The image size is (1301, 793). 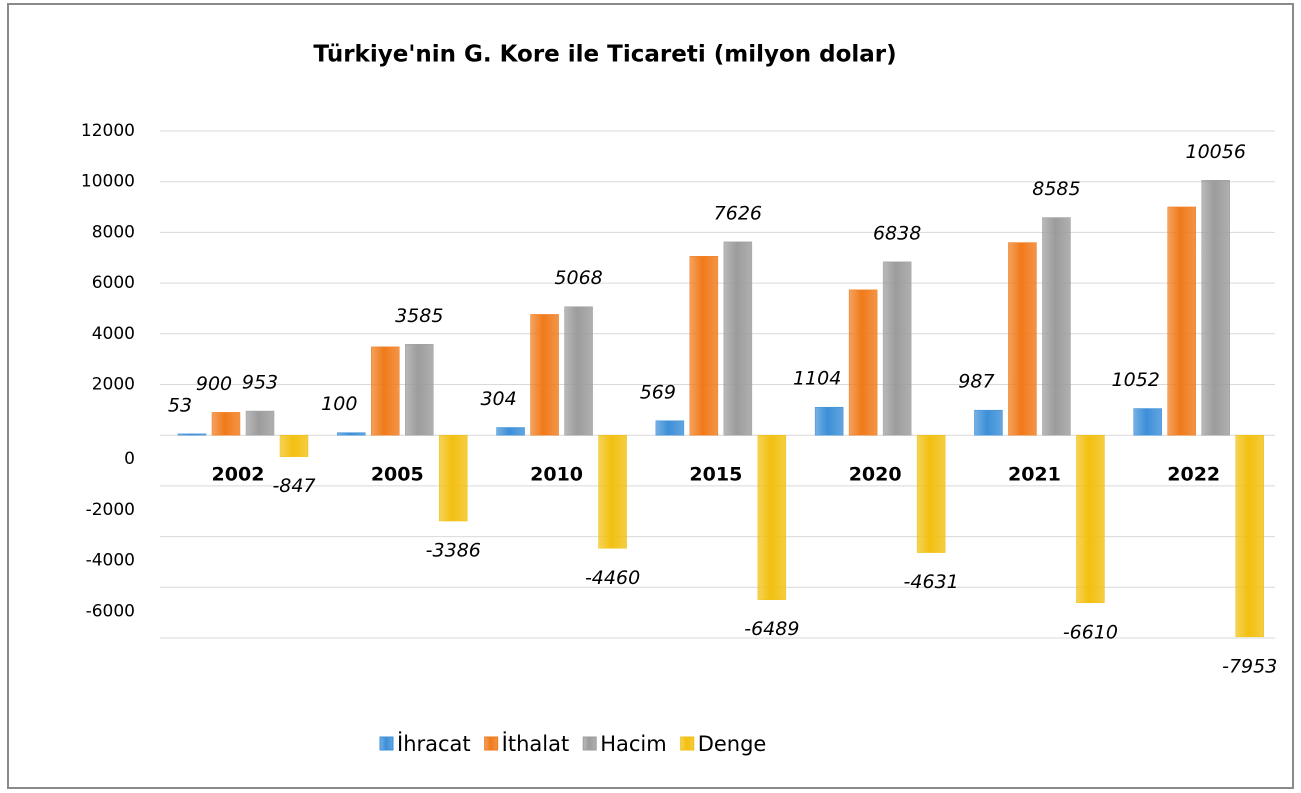 What do you see at coordinates (108, 182) in the screenshot?
I see `y-tick-label: 10000` at bounding box center [108, 182].